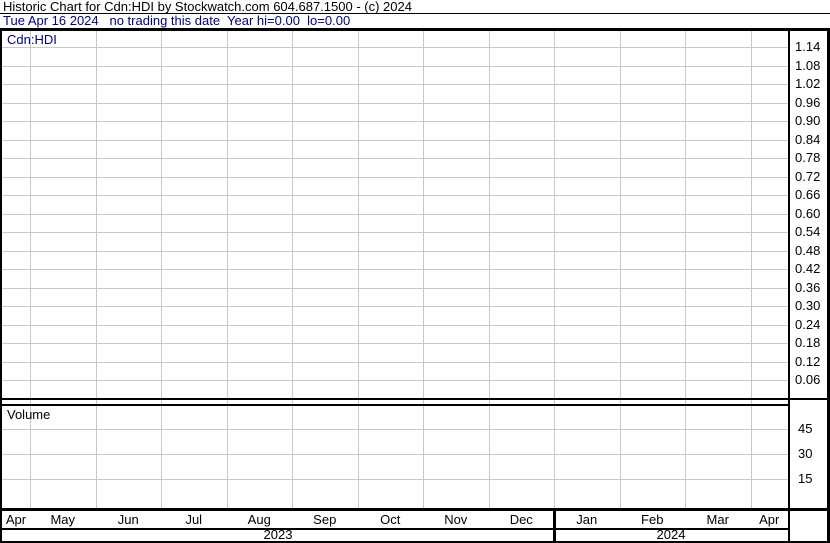 Image resolution: width=830 pixels, height=543 pixels. I want to click on price-tick-label: 1.08, so click(808, 65).